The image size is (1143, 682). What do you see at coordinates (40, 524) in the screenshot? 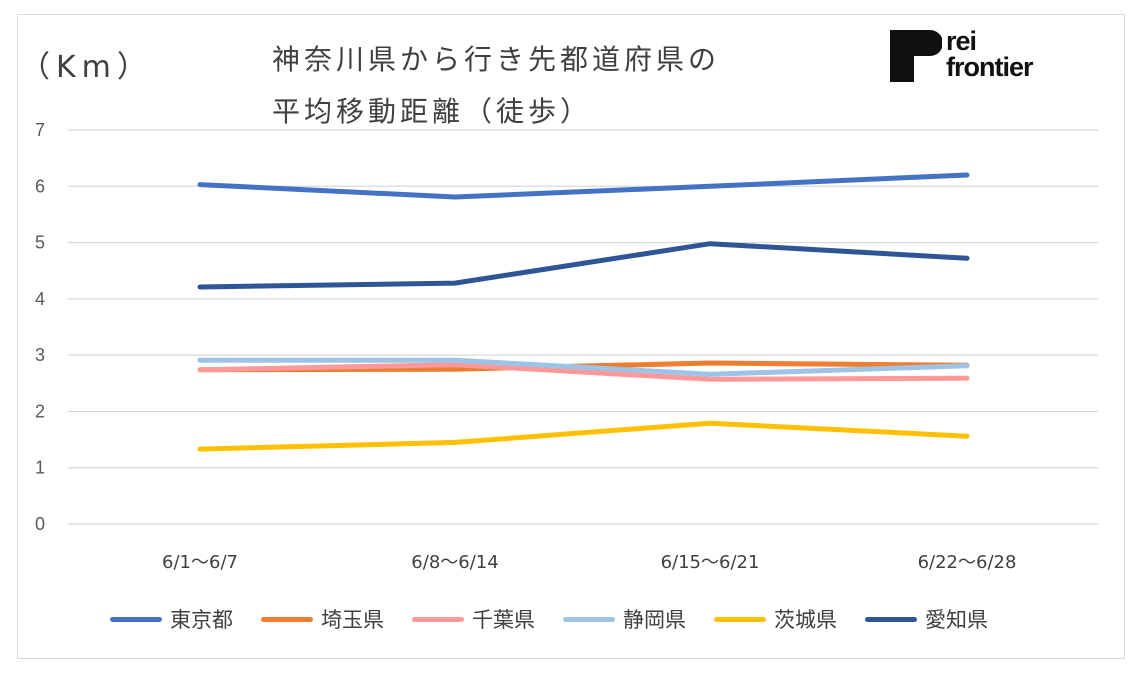
I see `y-tick-label: 0` at bounding box center [40, 524].